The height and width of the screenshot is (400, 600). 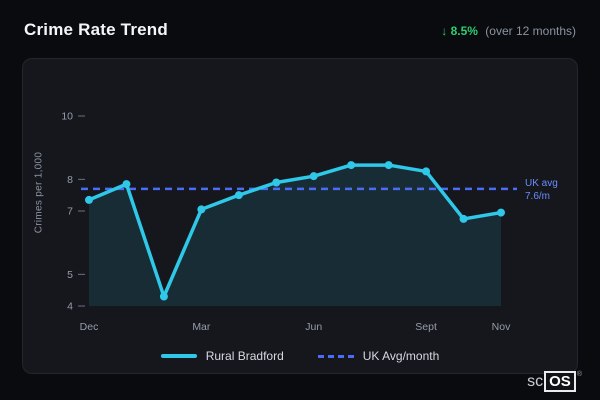 I want to click on svg-text: 7.6/m, so click(x=537, y=196).